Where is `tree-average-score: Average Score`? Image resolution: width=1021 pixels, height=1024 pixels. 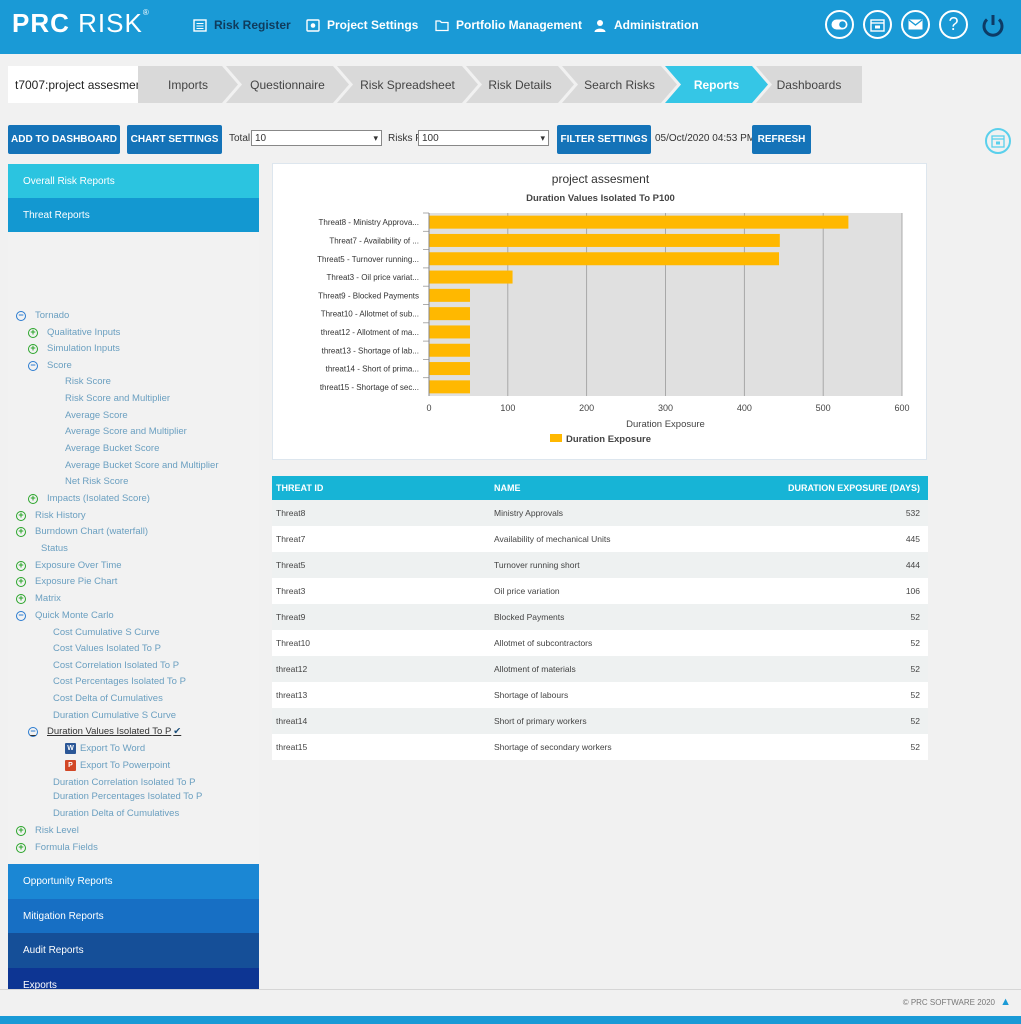 tree-average-score: Average Score is located at coordinates (96, 415).